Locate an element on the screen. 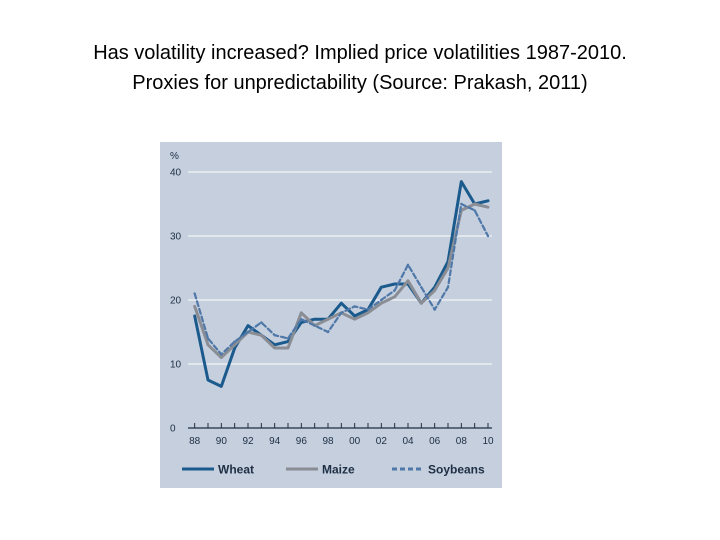 Image resolution: width=720 pixels, height=540 pixels. series-line-maize is located at coordinates (341, 281).